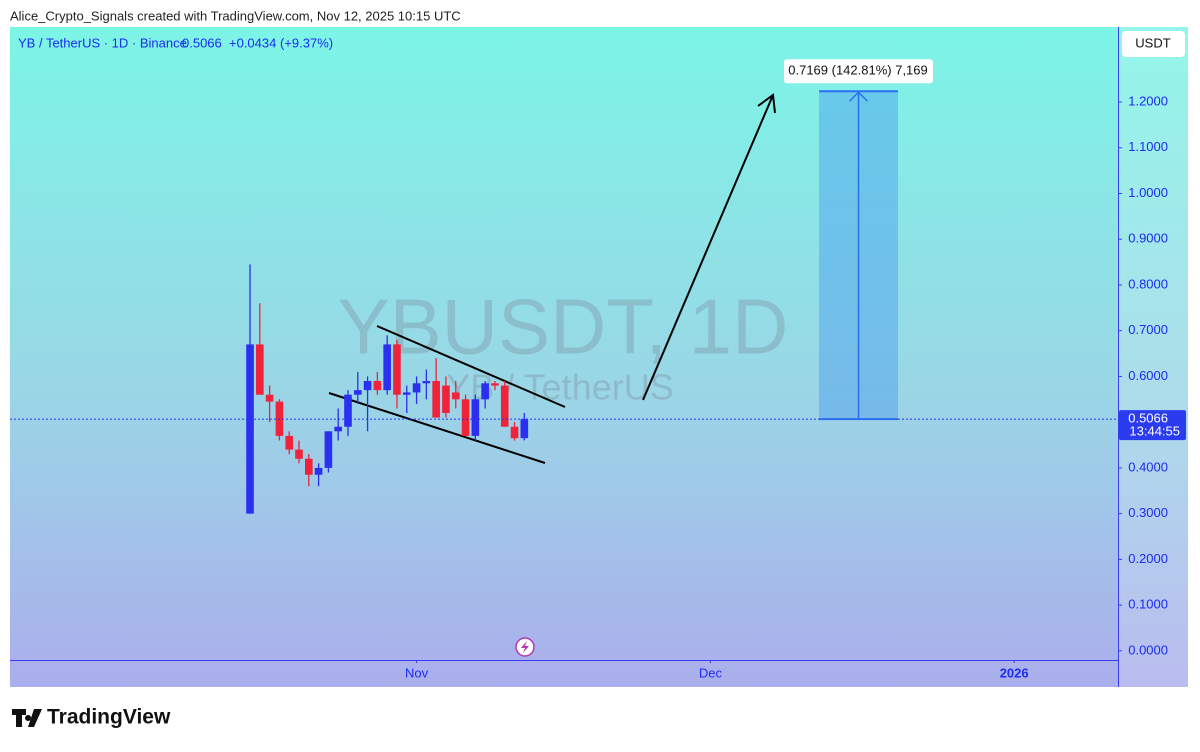 The width and height of the screenshot is (1200, 752). Describe the element at coordinates (1148, 512) in the screenshot. I see `y-tick-label: 0.3000` at that location.